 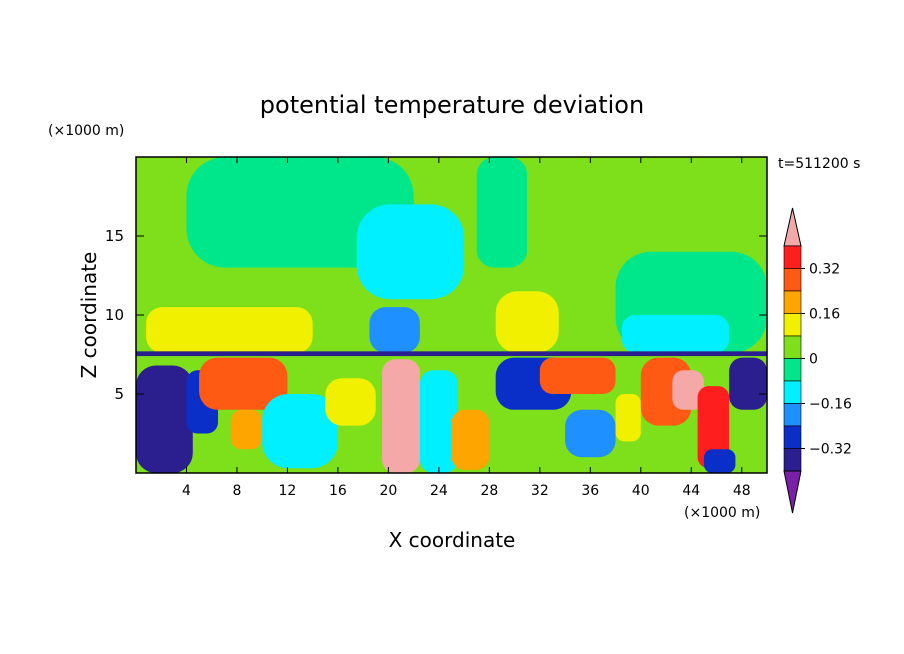 What do you see at coordinates (590, 491) in the screenshot?
I see `x-tick-label: 36` at bounding box center [590, 491].